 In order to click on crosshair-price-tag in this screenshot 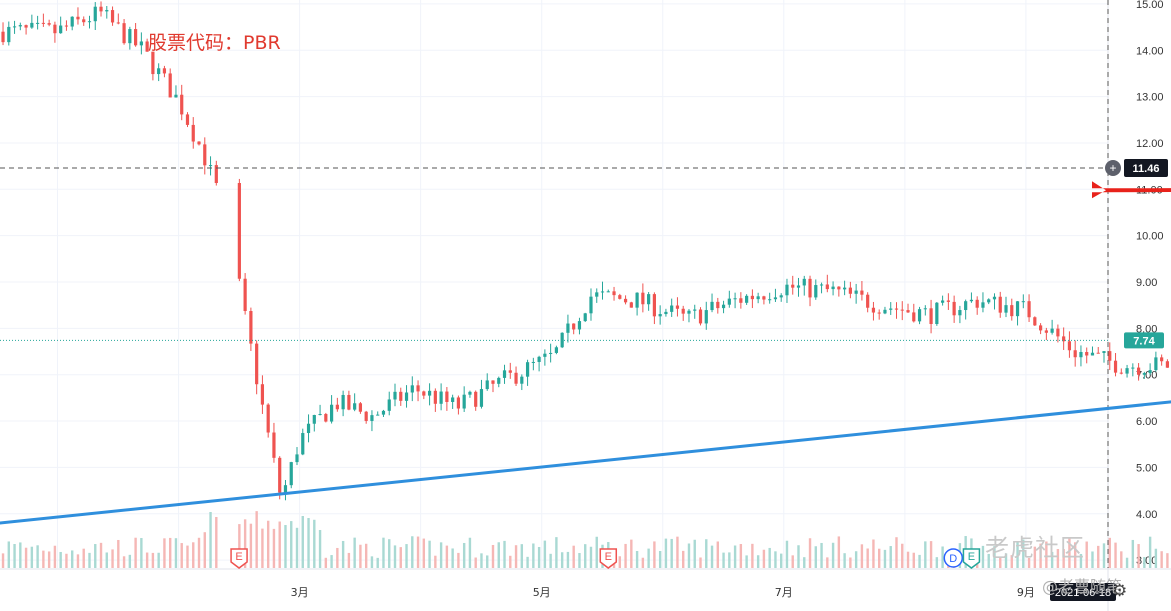, I will do `click(1146, 167)`.